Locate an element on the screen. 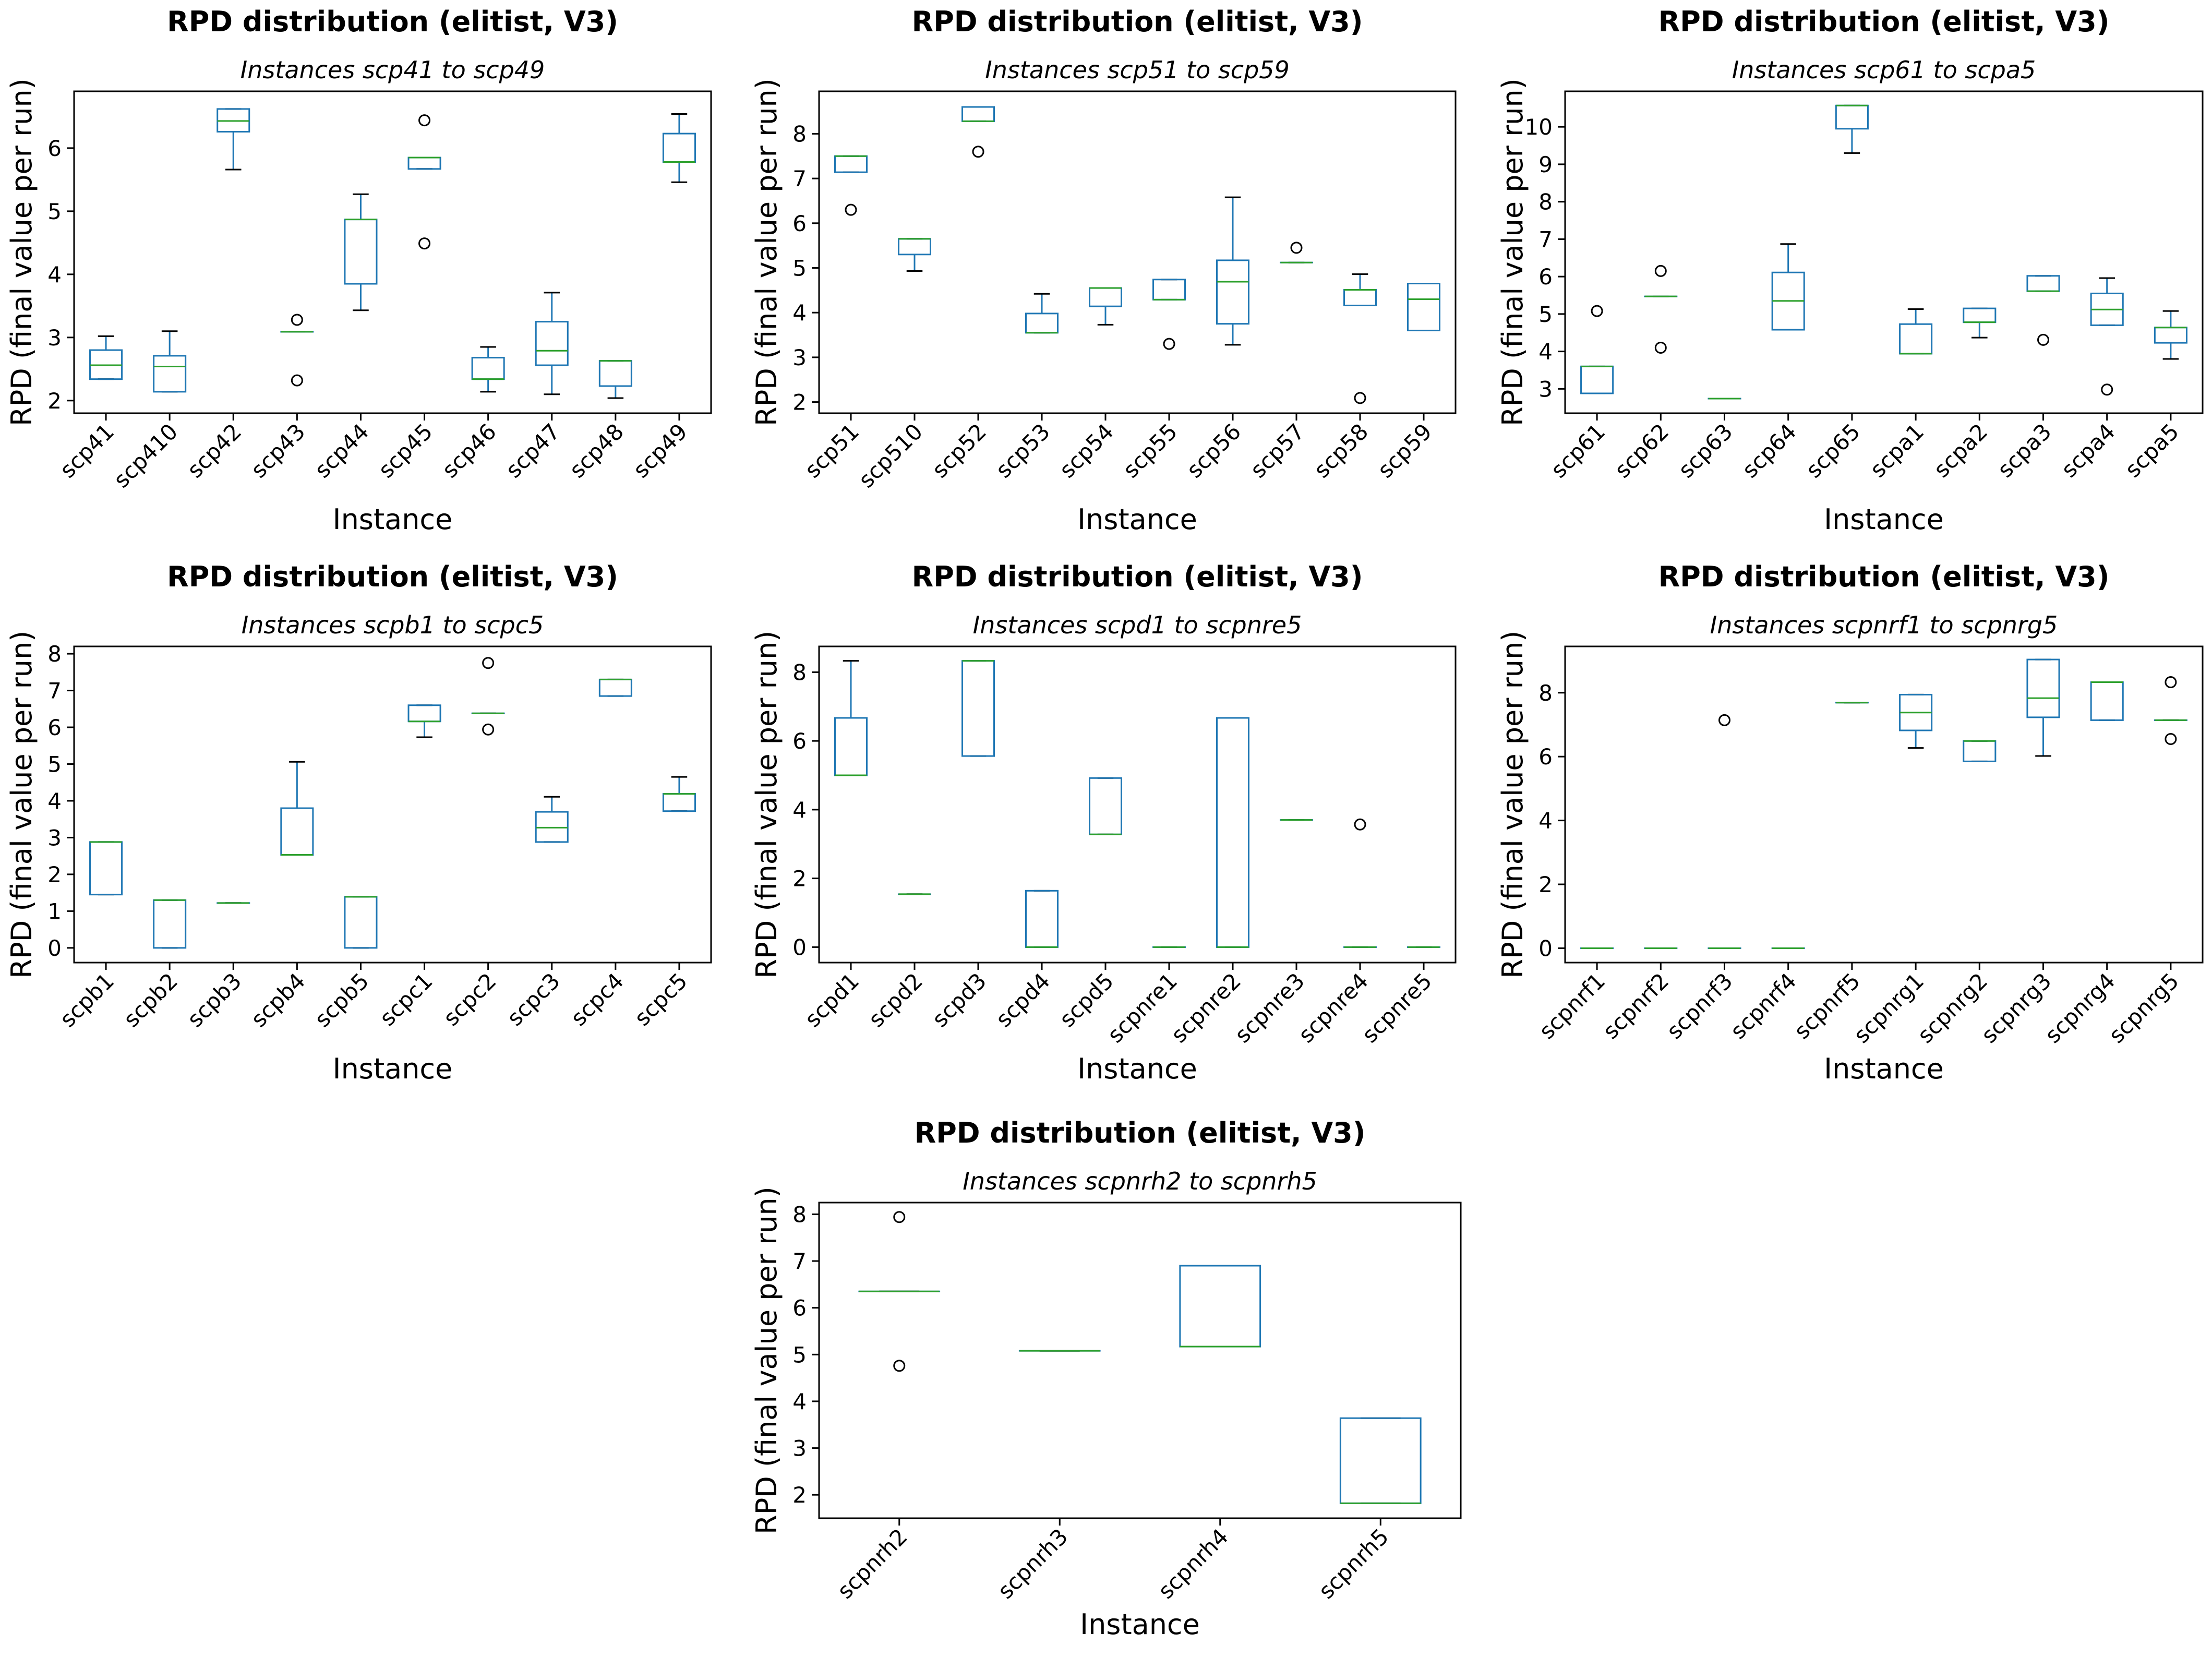 This screenshot has height=1657, width=2212. chart-subtitle: Instances scpnrh2 to scpnrh5 is located at coordinates (1140, 1181).